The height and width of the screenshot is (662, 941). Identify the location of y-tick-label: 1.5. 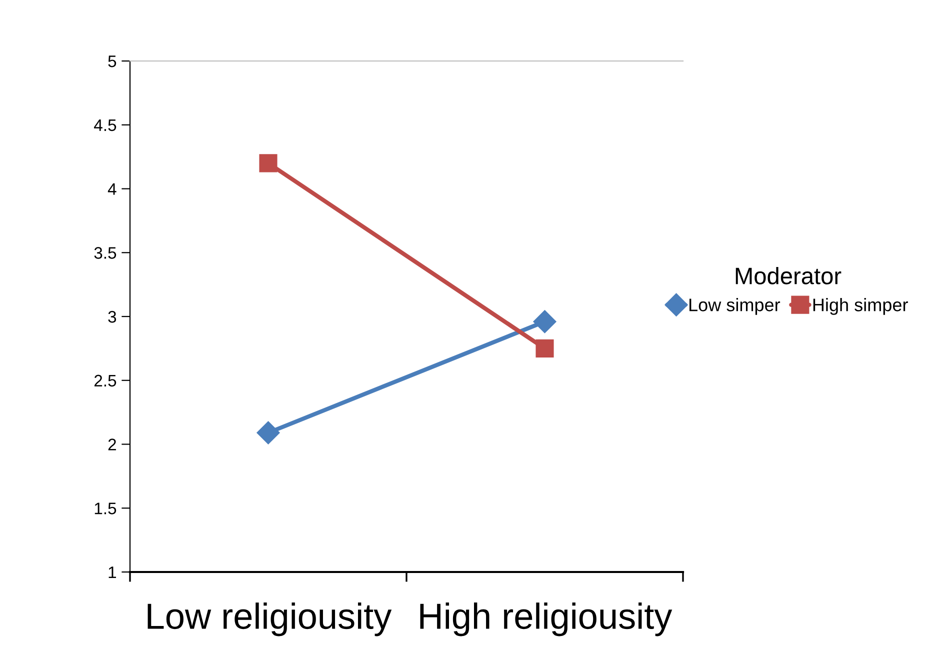
(105, 508).